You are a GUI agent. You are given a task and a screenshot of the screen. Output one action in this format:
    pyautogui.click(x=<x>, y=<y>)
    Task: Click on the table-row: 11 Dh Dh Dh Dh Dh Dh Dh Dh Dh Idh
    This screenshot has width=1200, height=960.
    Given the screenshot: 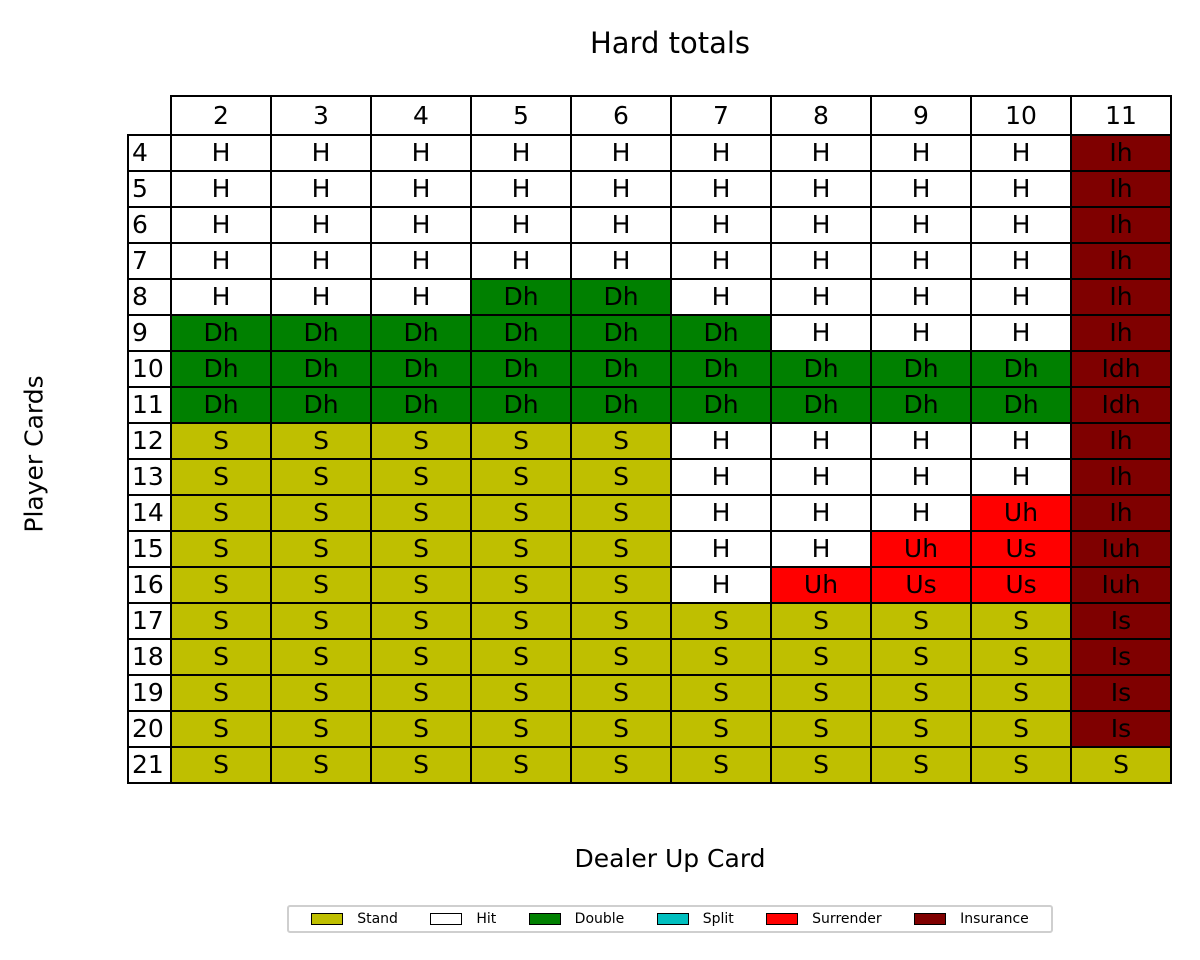 What is the action you would take?
    pyautogui.click(x=649, y=405)
    